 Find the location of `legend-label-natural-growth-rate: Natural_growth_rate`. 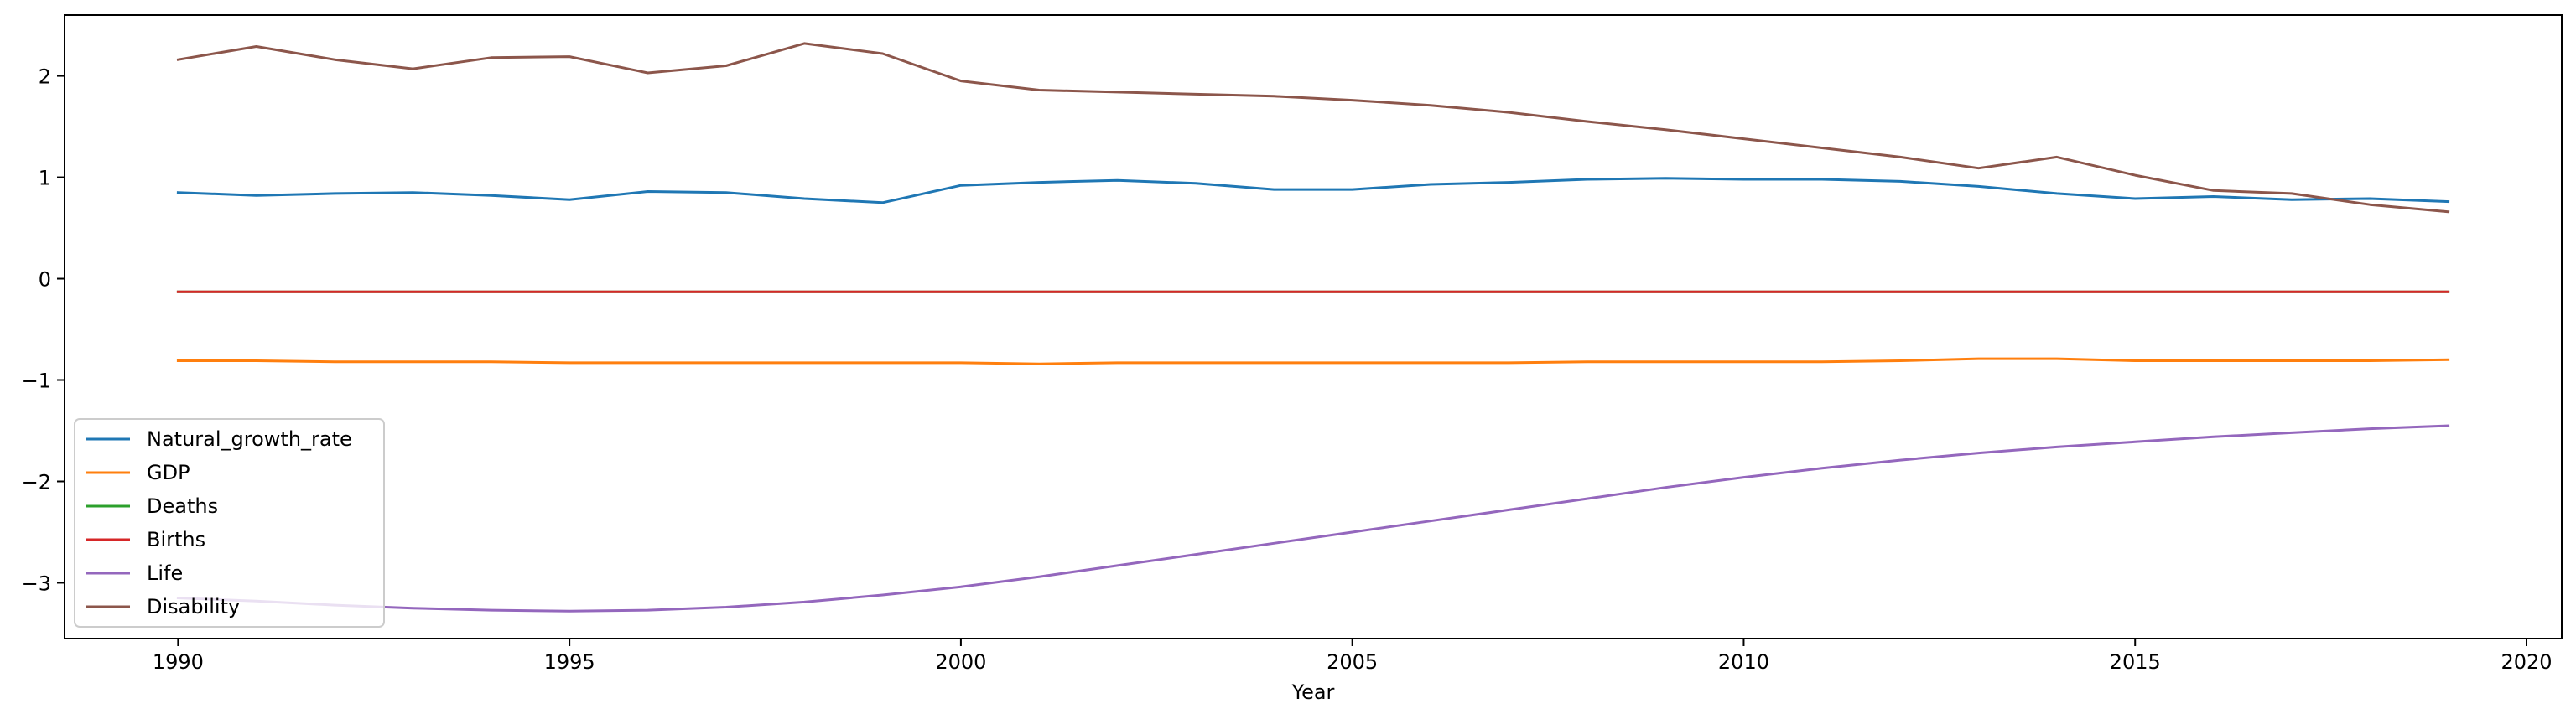

legend-label-natural-growth-rate: Natural_growth_rate is located at coordinates (249, 439).